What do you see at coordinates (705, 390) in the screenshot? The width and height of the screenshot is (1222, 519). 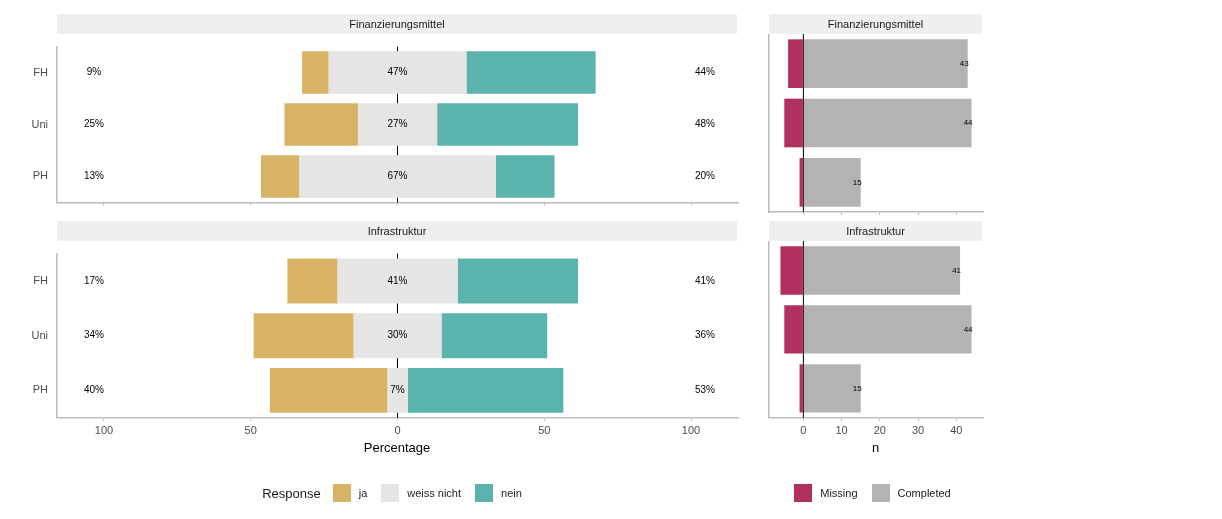 I see `data-label: 53%` at bounding box center [705, 390].